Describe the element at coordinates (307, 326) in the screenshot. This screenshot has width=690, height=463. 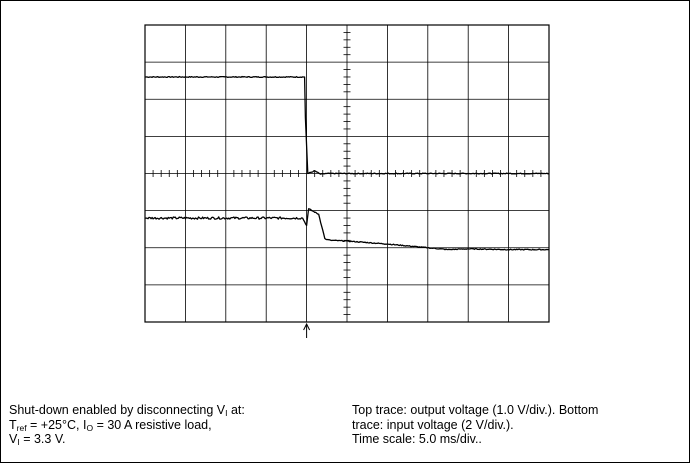
I see `trigger-arrow-head` at that location.